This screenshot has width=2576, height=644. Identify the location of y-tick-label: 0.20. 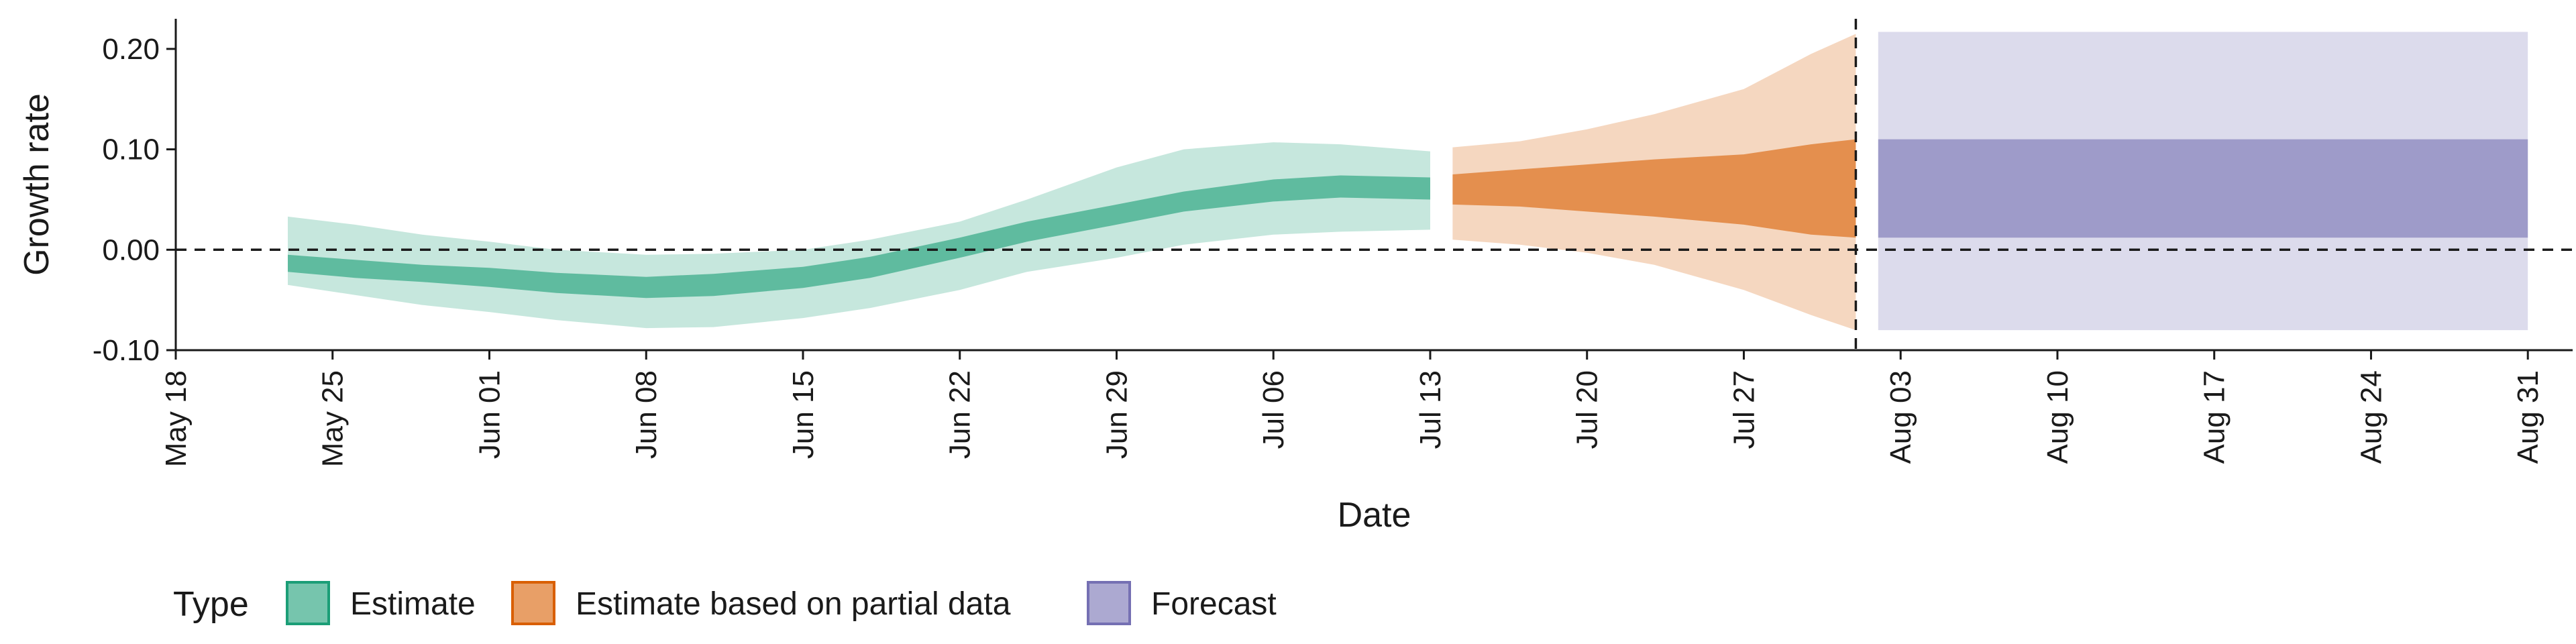
(131, 49).